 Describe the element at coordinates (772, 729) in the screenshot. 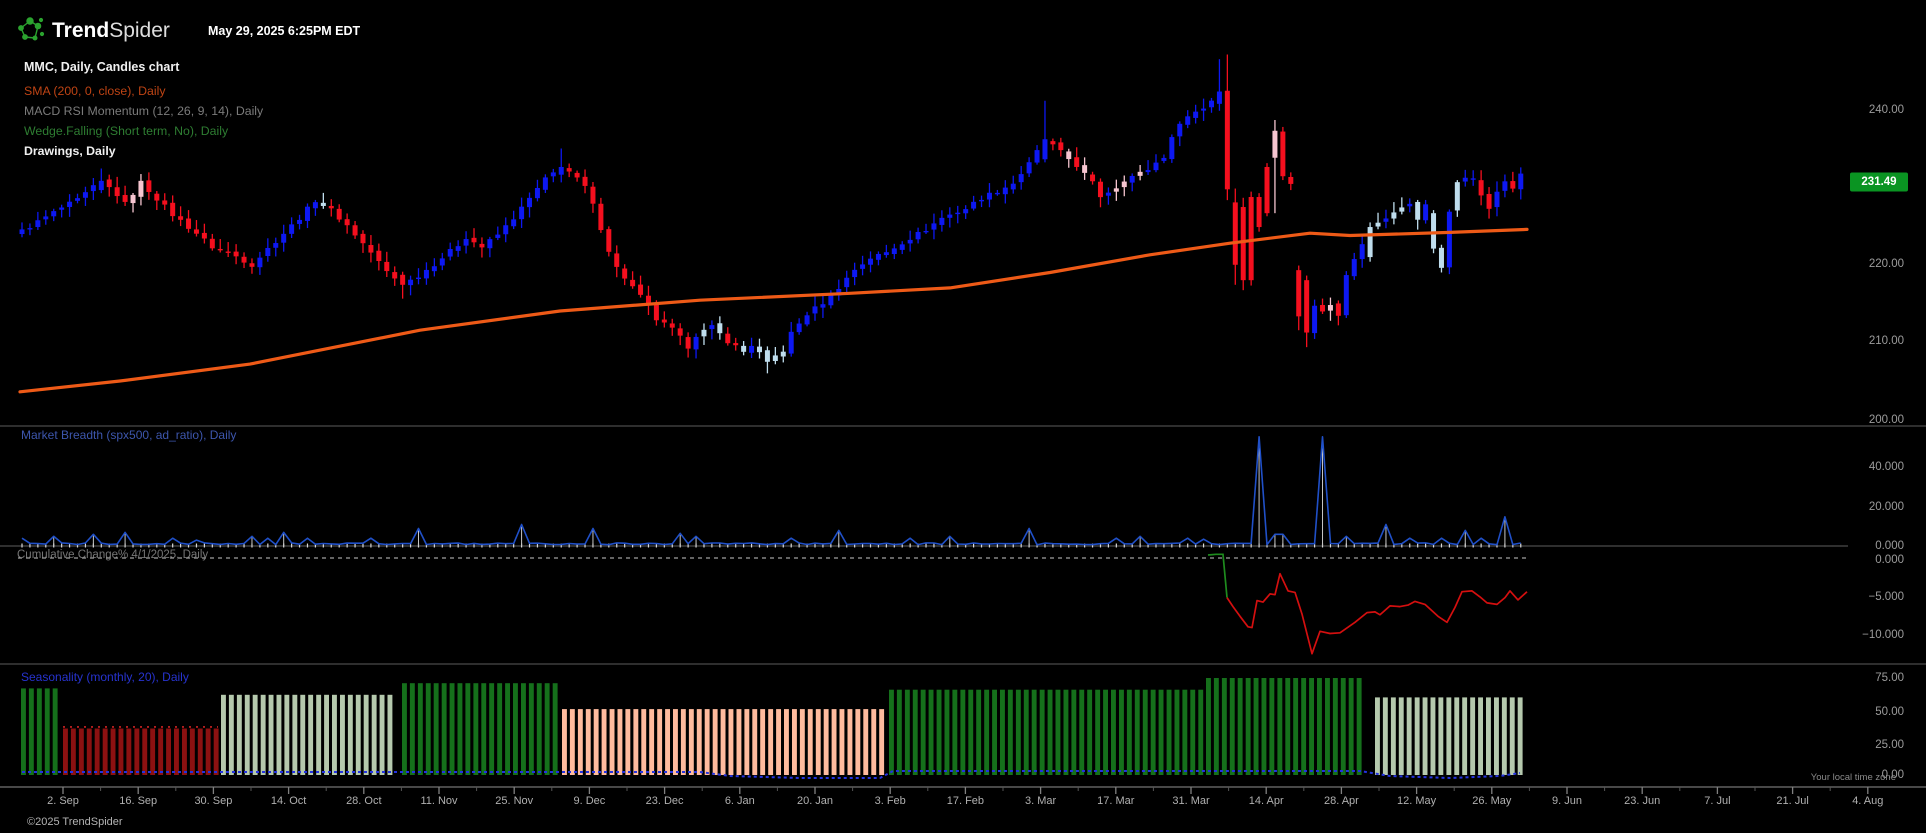

I see `seasonality-layer` at that location.